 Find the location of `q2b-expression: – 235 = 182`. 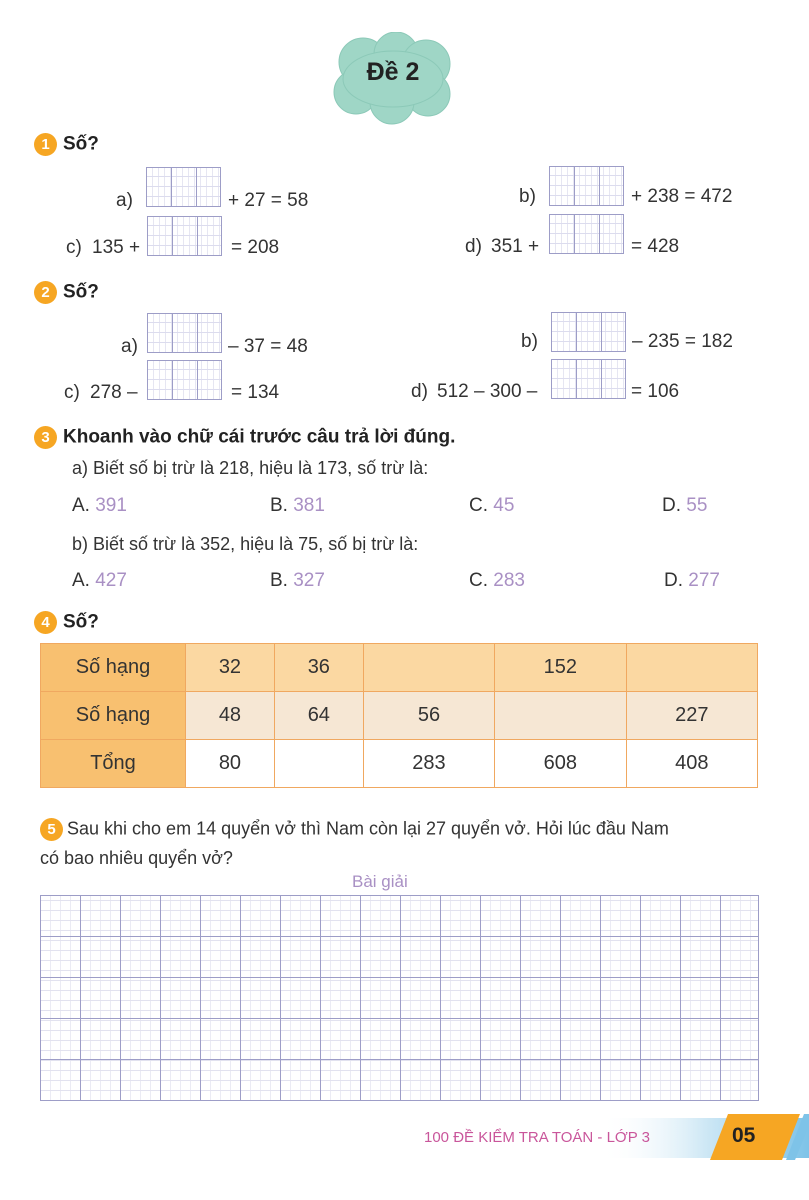

q2b-expression: – 235 = 182 is located at coordinates (682, 341).